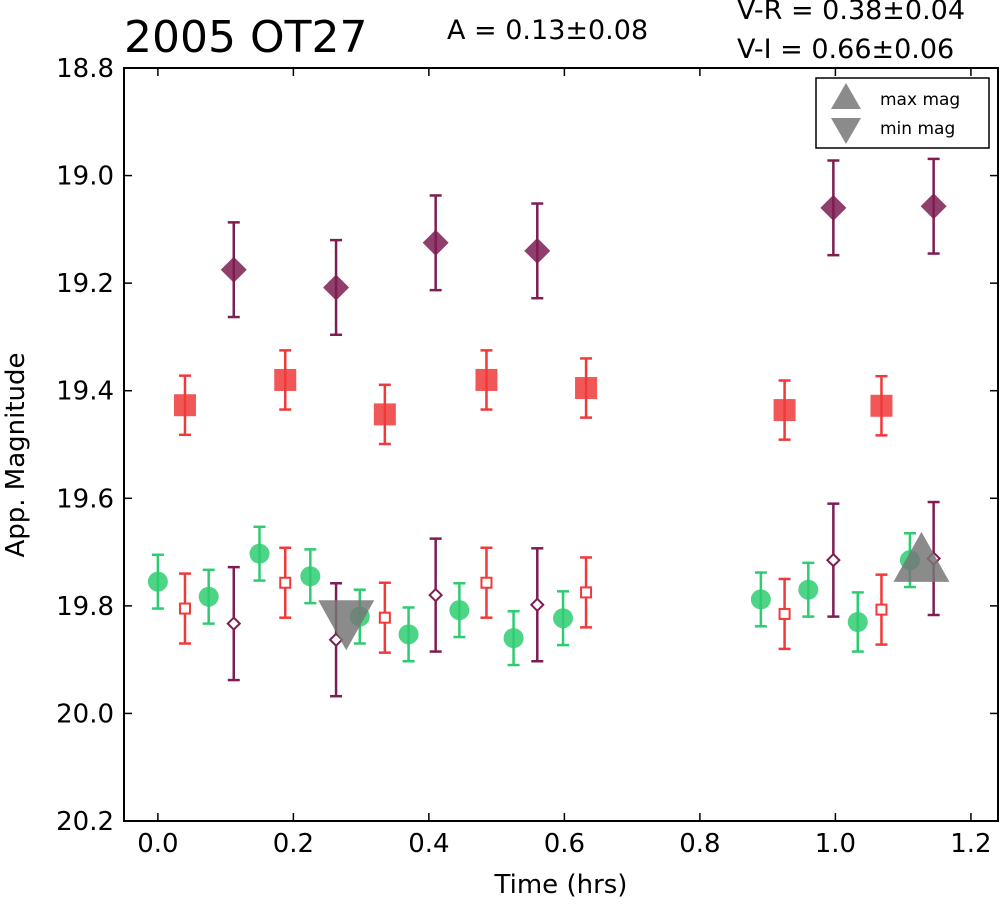 Image resolution: width=1001 pixels, height=904 pixels. Describe the element at coordinates (970, 844) in the screenshot. I see `x-tick-label: 1.2` at that location.